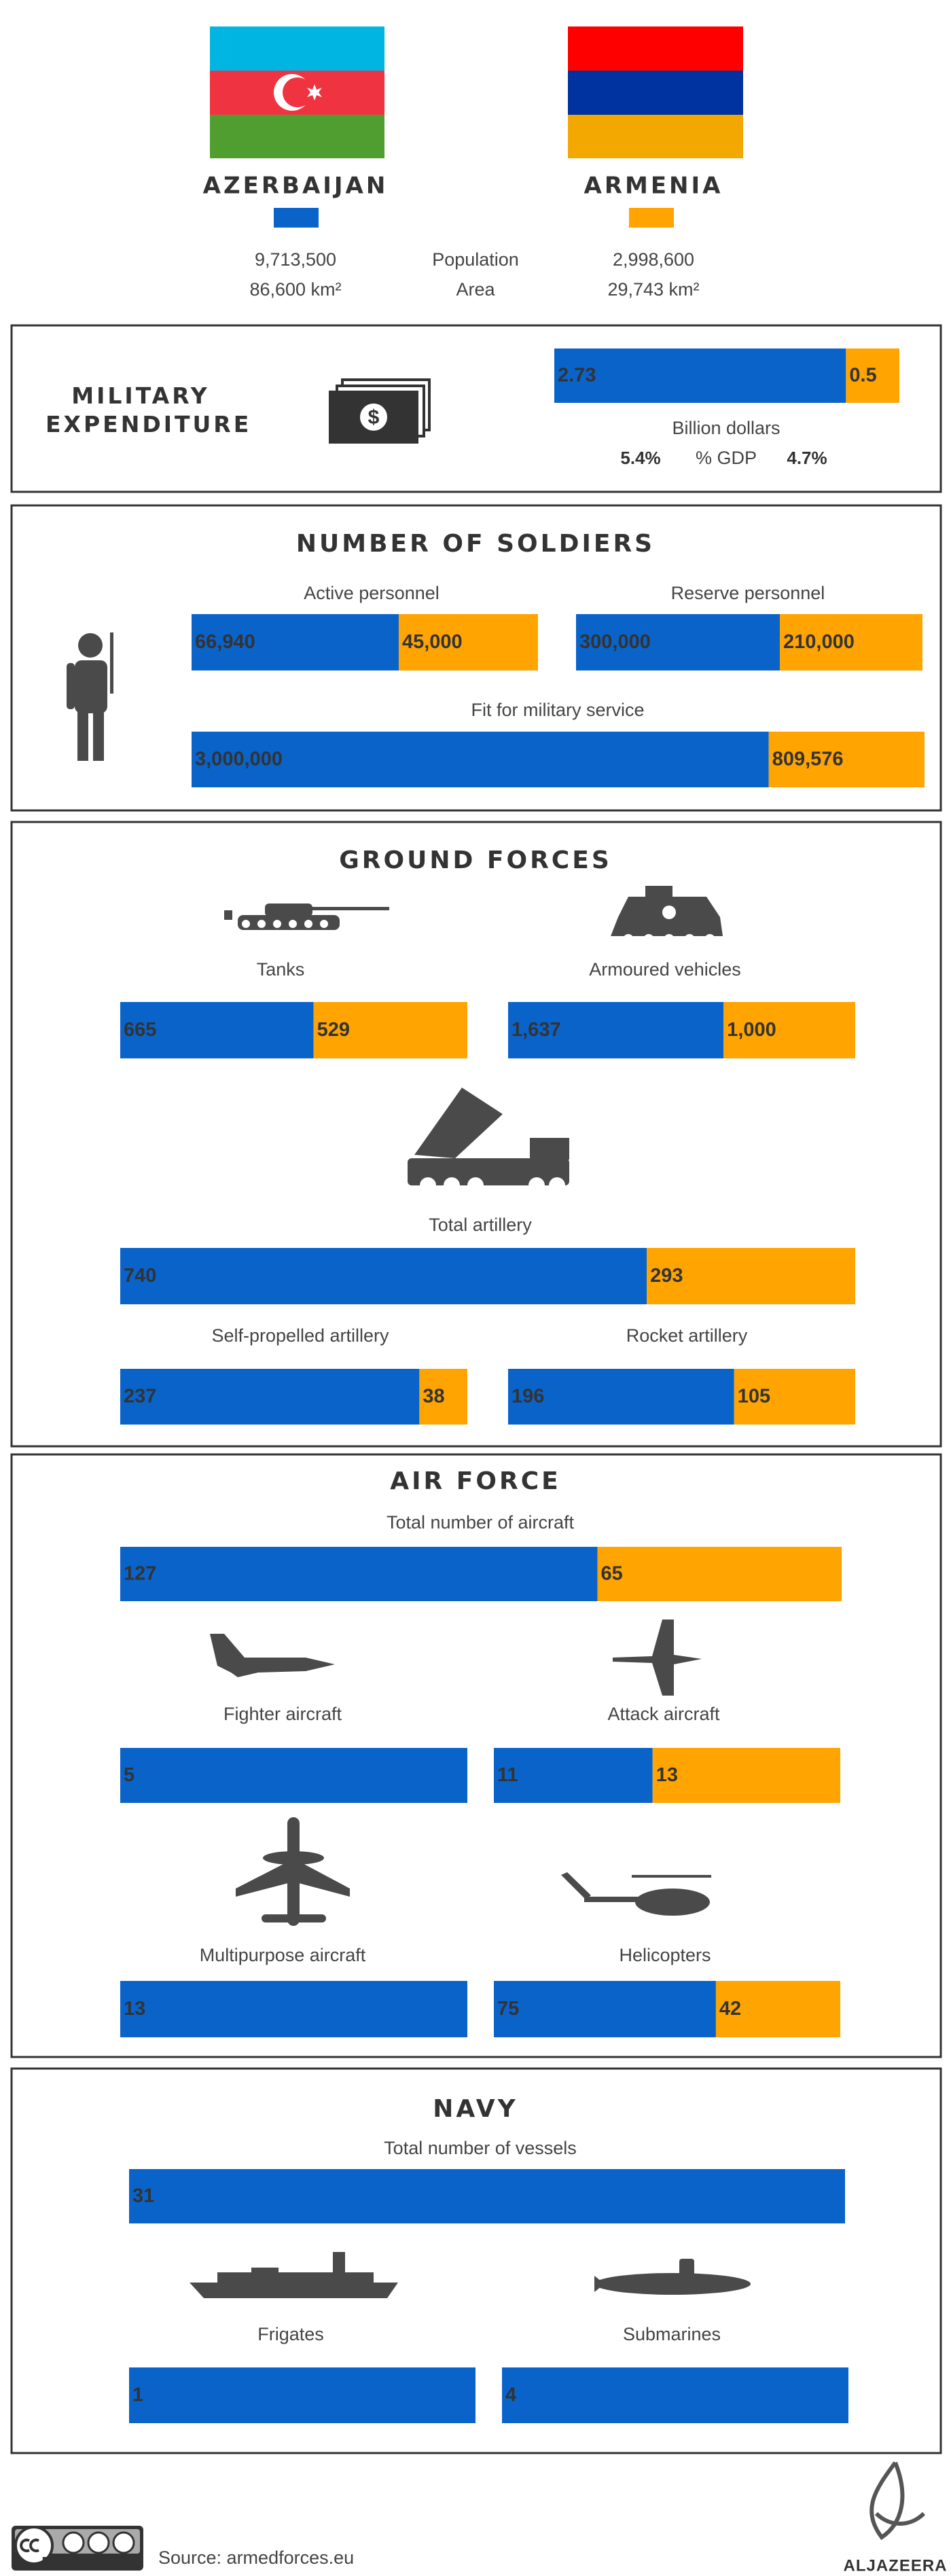  Describe the element at coordinates (137, 2395) in the screenshot. I see `bar-value: 1` at that location.